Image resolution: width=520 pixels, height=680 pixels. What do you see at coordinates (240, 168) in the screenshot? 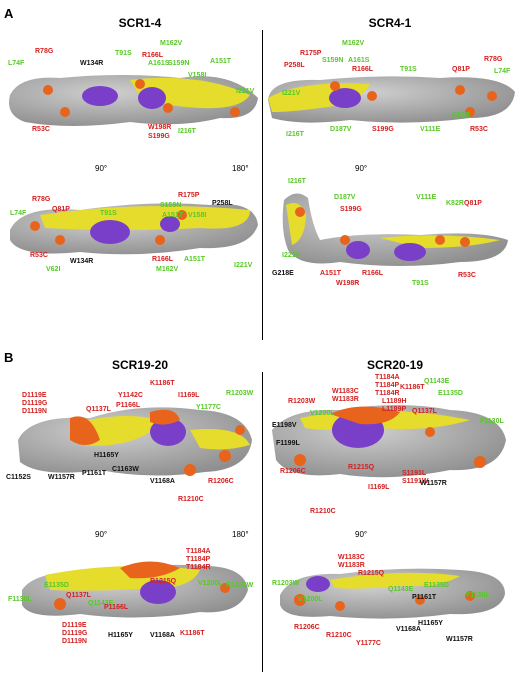
I see `rotation-180-a: 180°` at bounding box center [240, 168].